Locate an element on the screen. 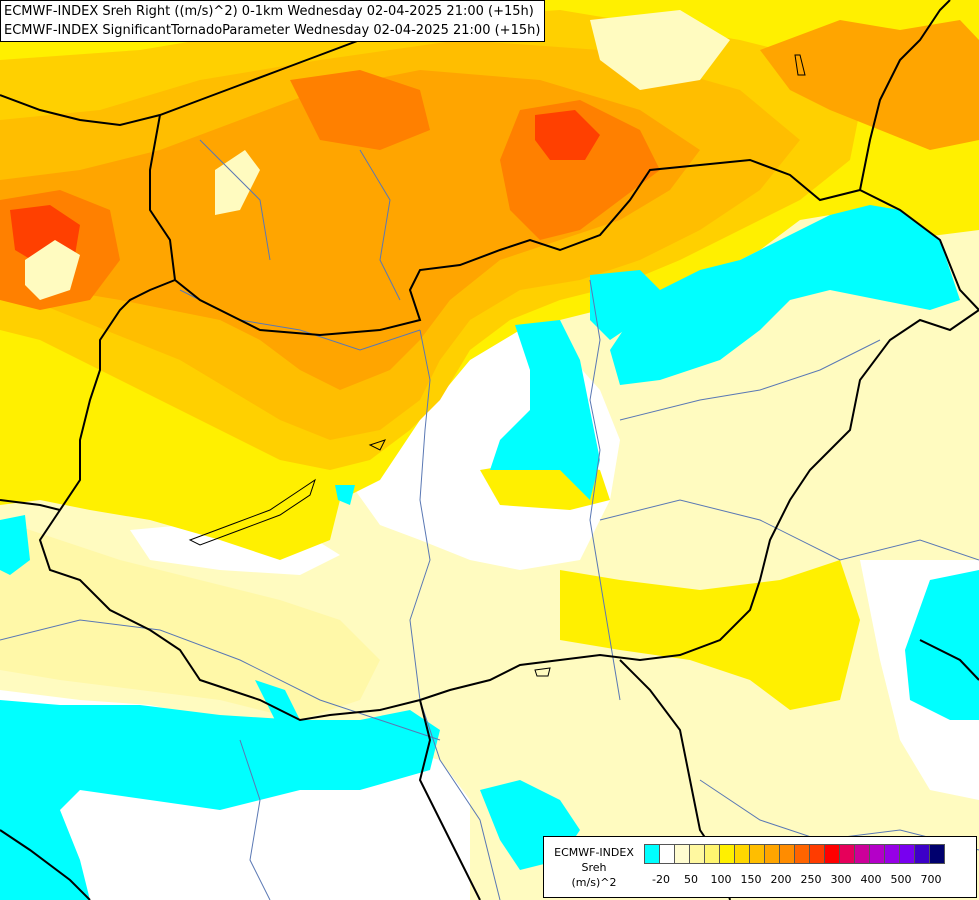 The width and height of the screenshot is (979, 900). legend-tick-label: 250 is located at coordinates (811, 879).